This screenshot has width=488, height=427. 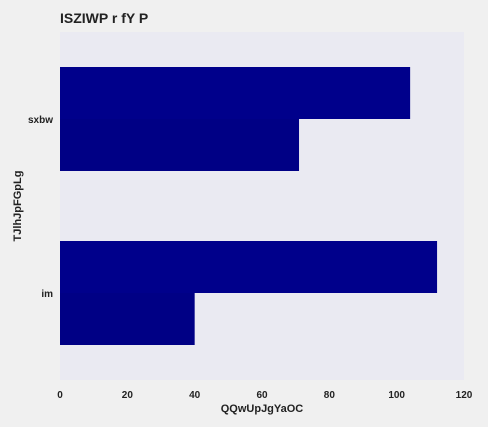 I want to click on x-tick-labels: 0 20 40 60 80 100 120, so click(x=265, y=395).